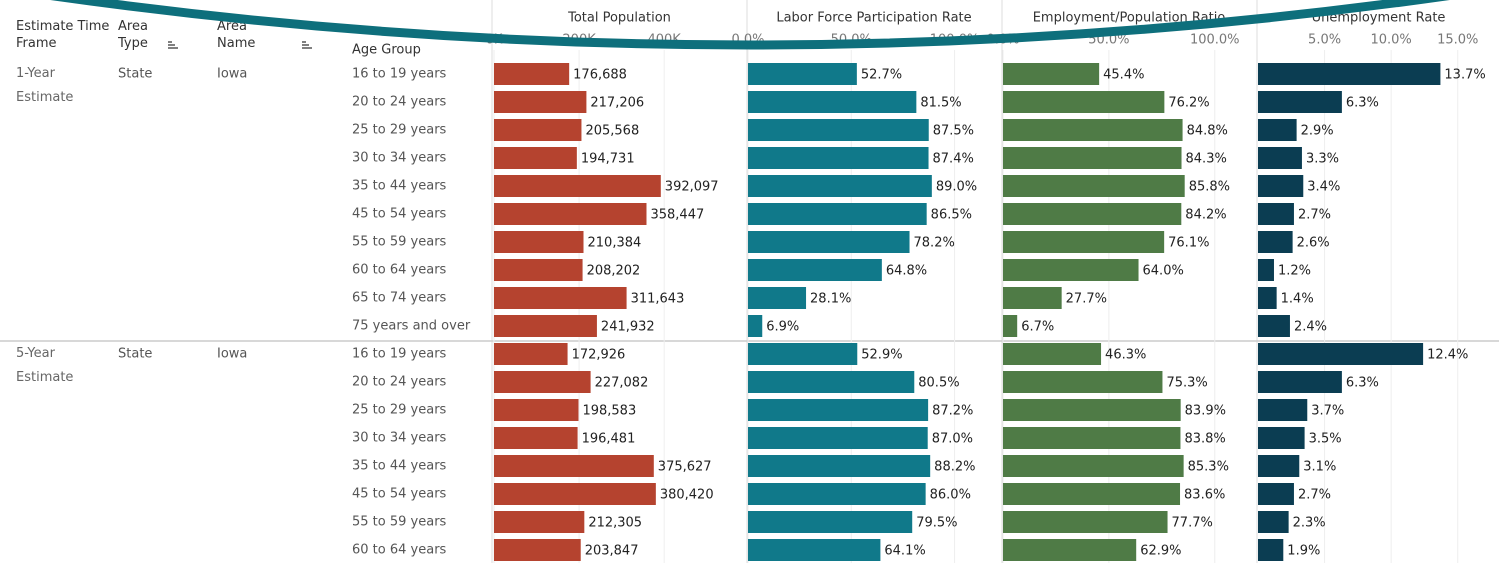 This screenshot has height=567, width=1499. Describe the element at coordinates (1294, 271) in the screenshot. I see `value-label: 1.2%` at that location.